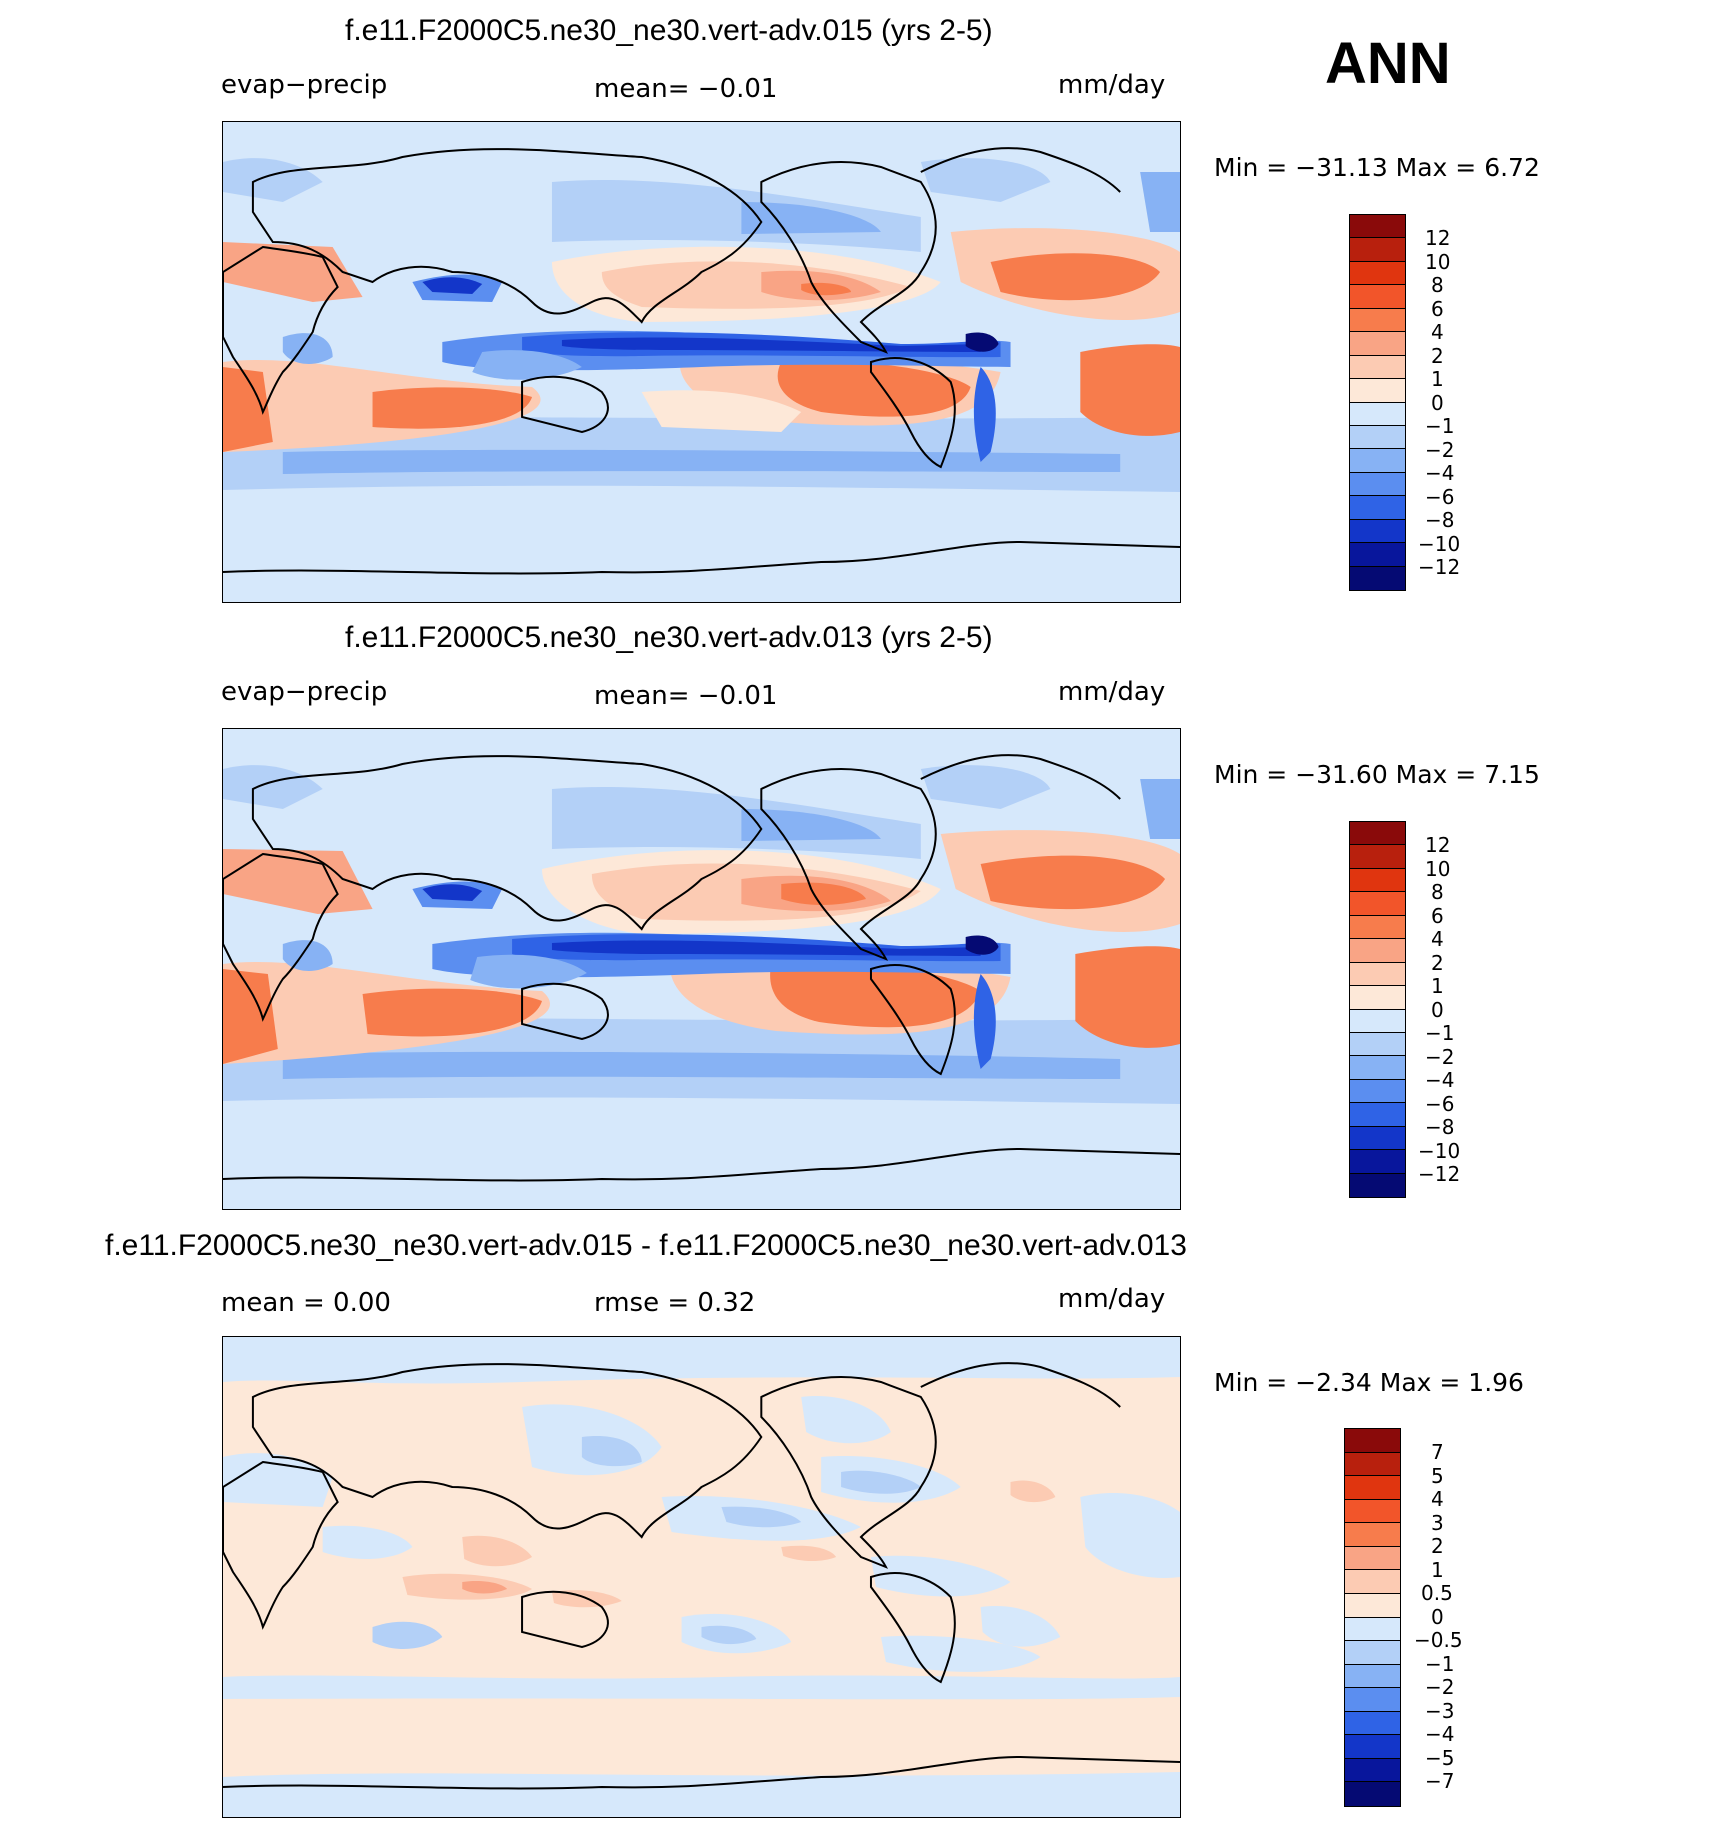 This screenshot has height=1836, width=1710. I want to click on panel3-rmse: rmse = 0.32, so click(675, 1303).